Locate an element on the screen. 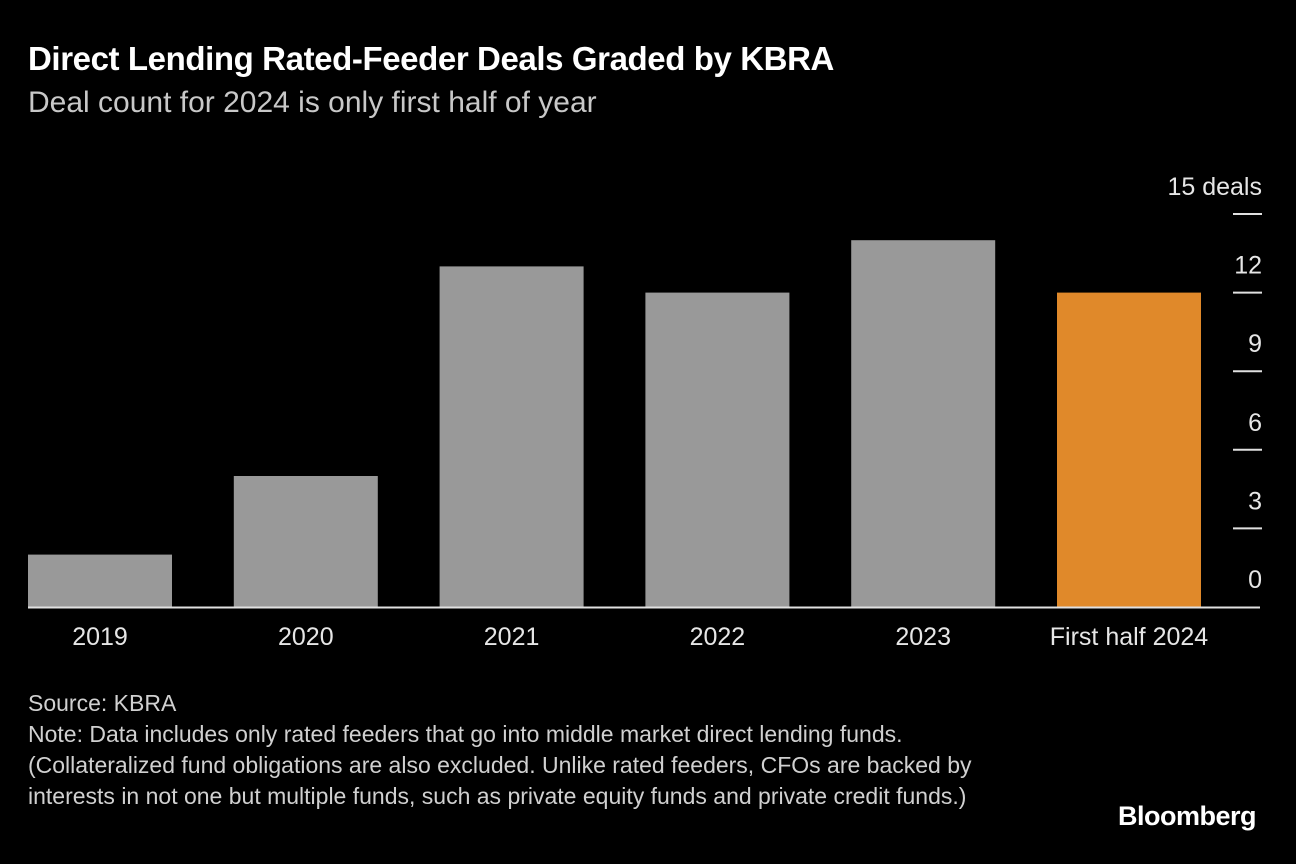 Image resolution: width=1296 pixels, height=864 pixels. y-tick-label: 15 deals is located at coordinates (1214, 187).